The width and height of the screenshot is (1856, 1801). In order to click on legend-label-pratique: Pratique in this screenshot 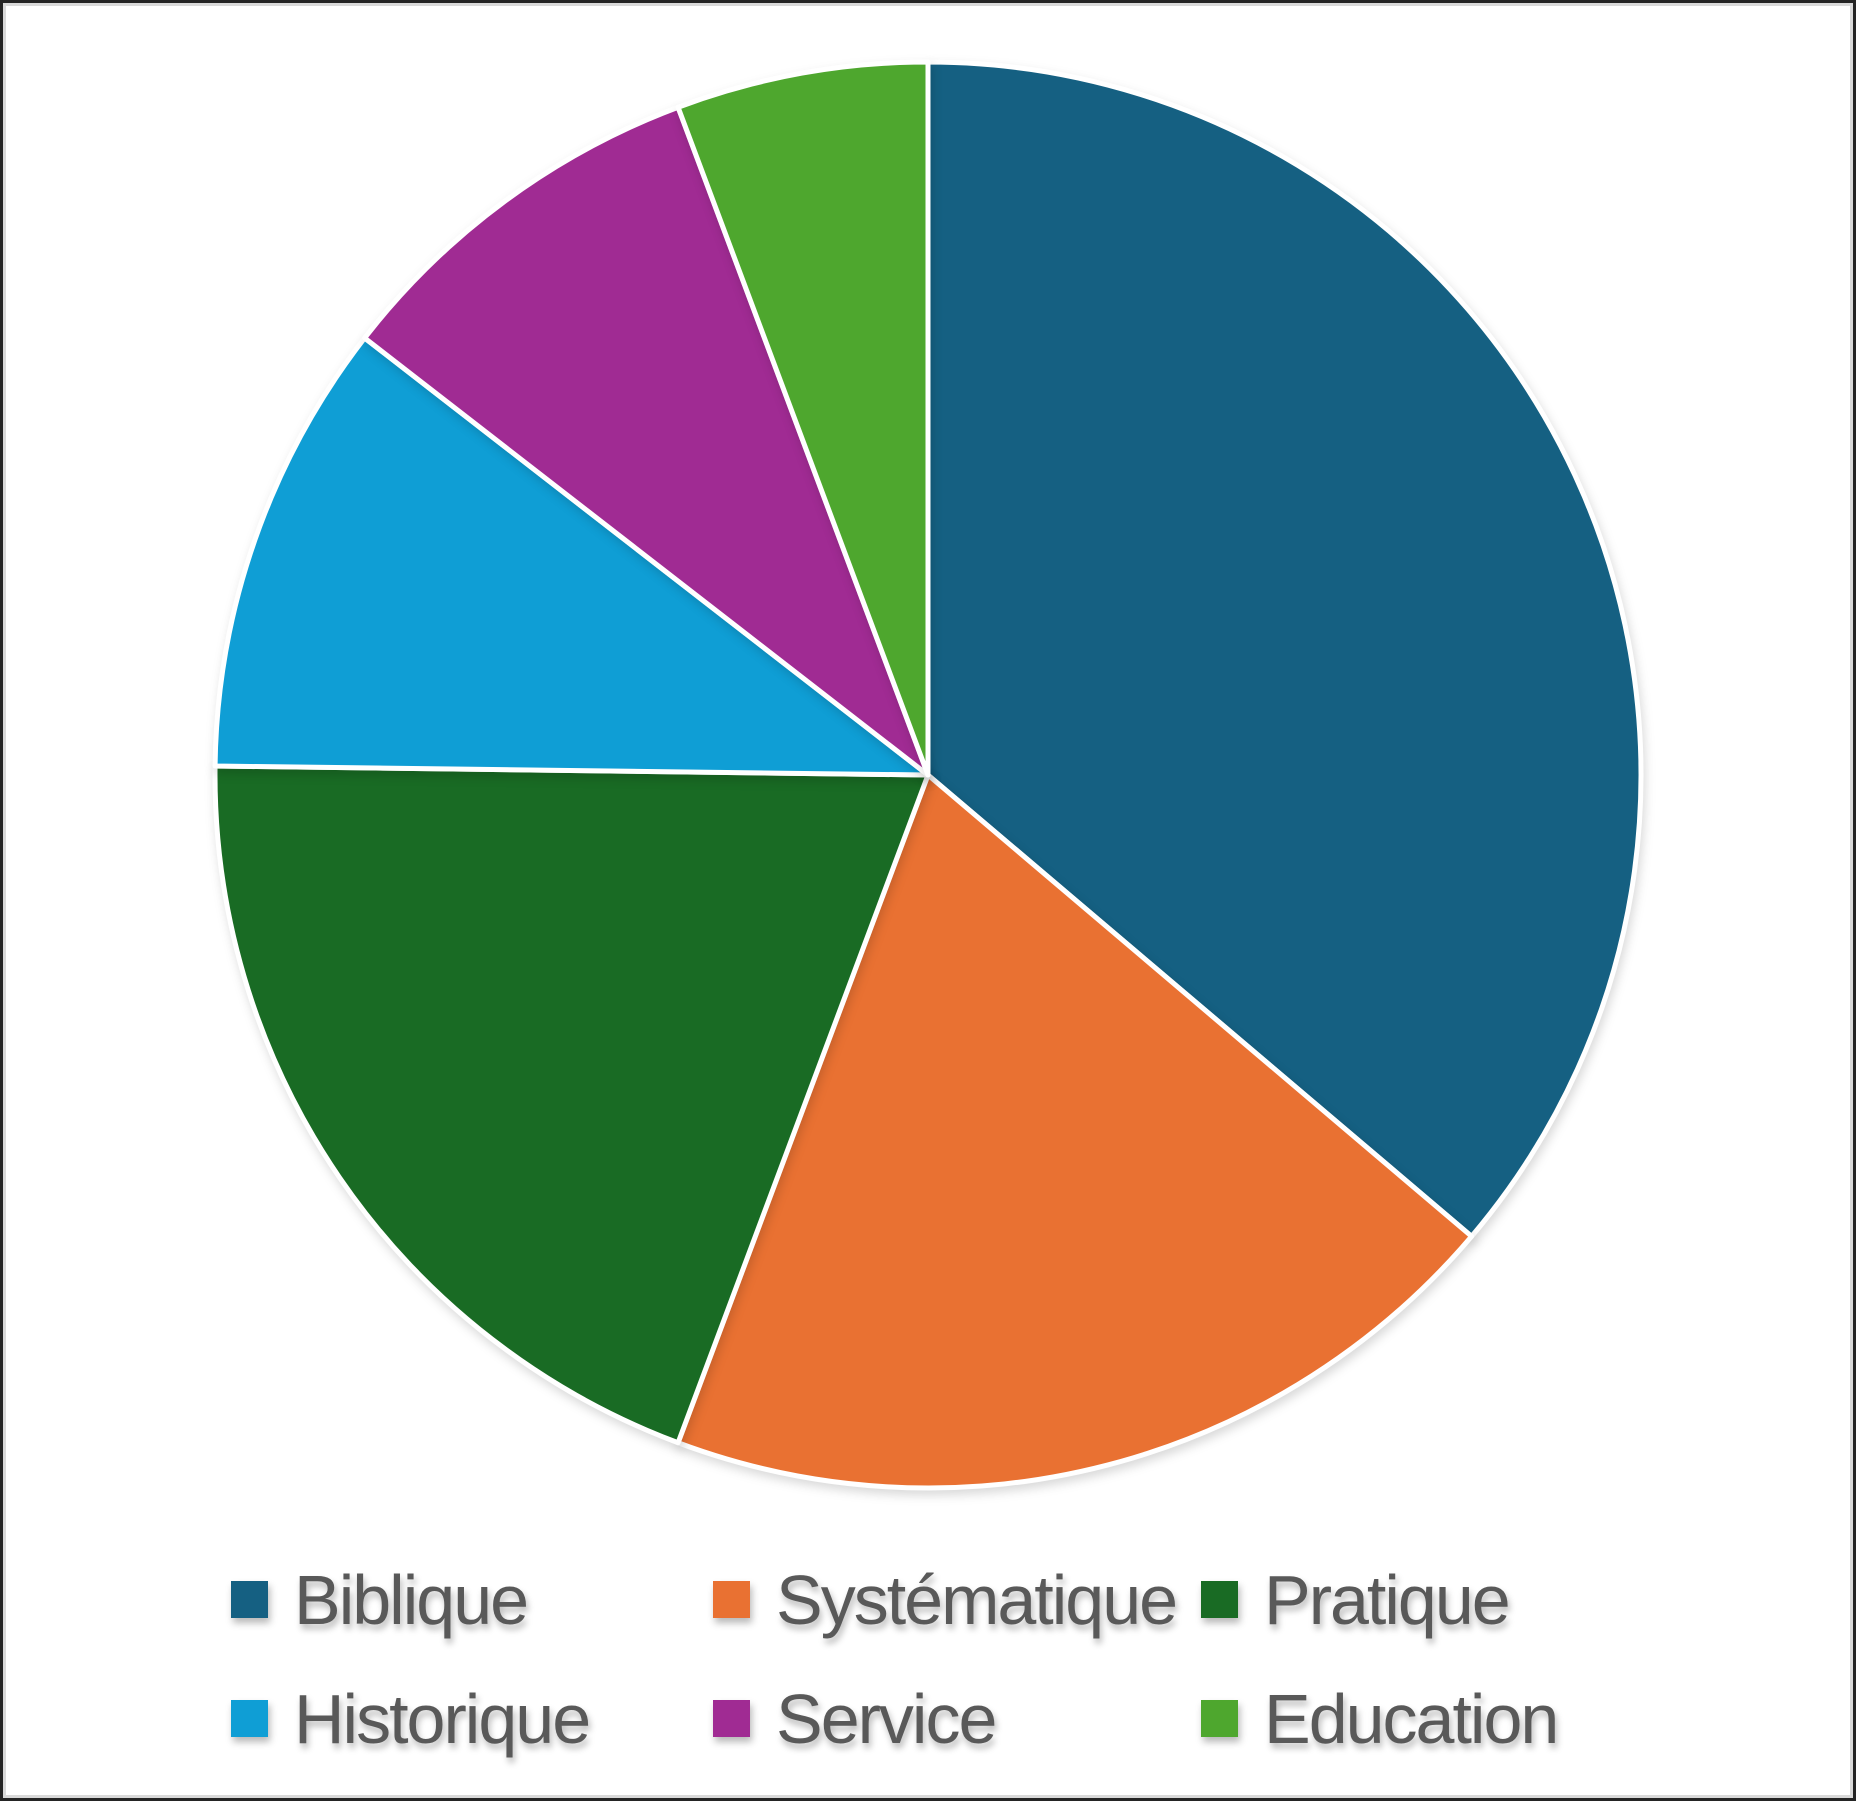, I will do `click(1387, 1599)`.